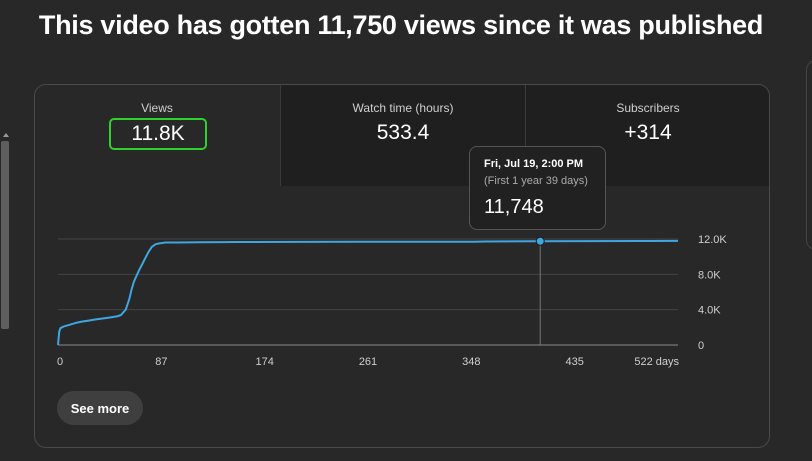 This screenshot has height=461, width=812. Describe the element at coordinates (161, 362) in the screenshot. I see `x-tick-label: 87` at that location.